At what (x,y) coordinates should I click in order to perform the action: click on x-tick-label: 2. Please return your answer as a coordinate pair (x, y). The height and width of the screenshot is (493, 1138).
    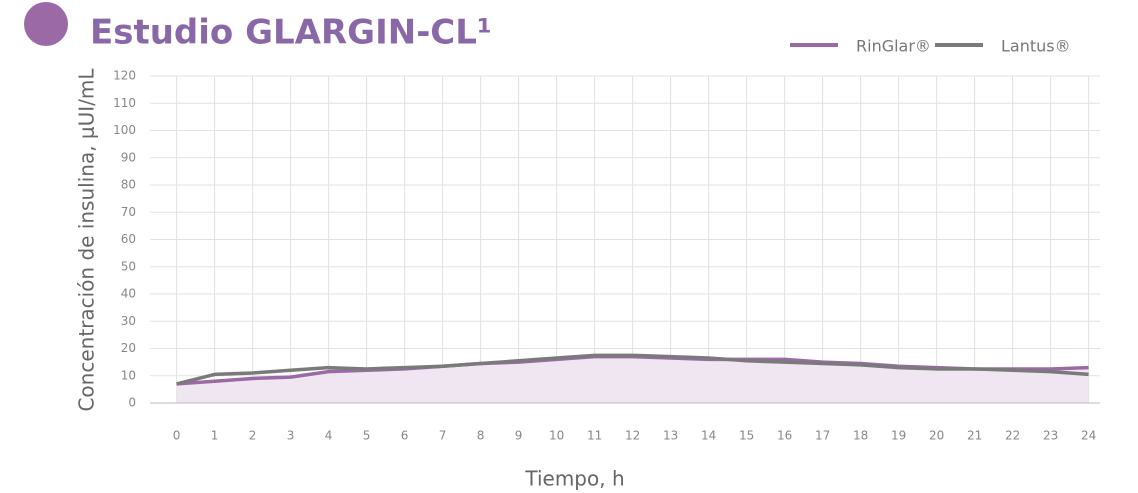
    Looking at the image, I should click on (253, 436).